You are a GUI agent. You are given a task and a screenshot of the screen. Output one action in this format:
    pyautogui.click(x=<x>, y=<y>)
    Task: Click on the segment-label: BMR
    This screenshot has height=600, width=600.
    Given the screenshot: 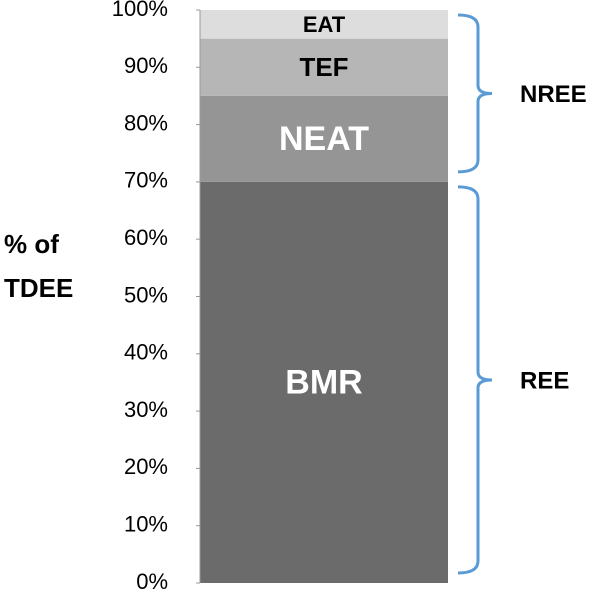 What is the action you would take?
    pyautogui.click(x=323, y=382)
    